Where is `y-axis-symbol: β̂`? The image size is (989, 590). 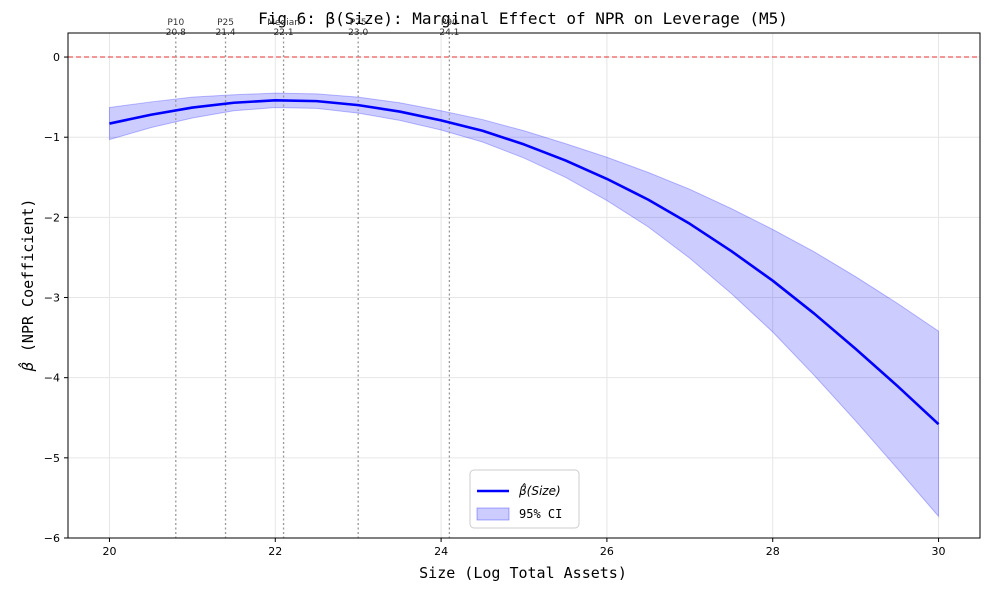 y-axis-symbol: β̂ is located at coordinates (27, 366).